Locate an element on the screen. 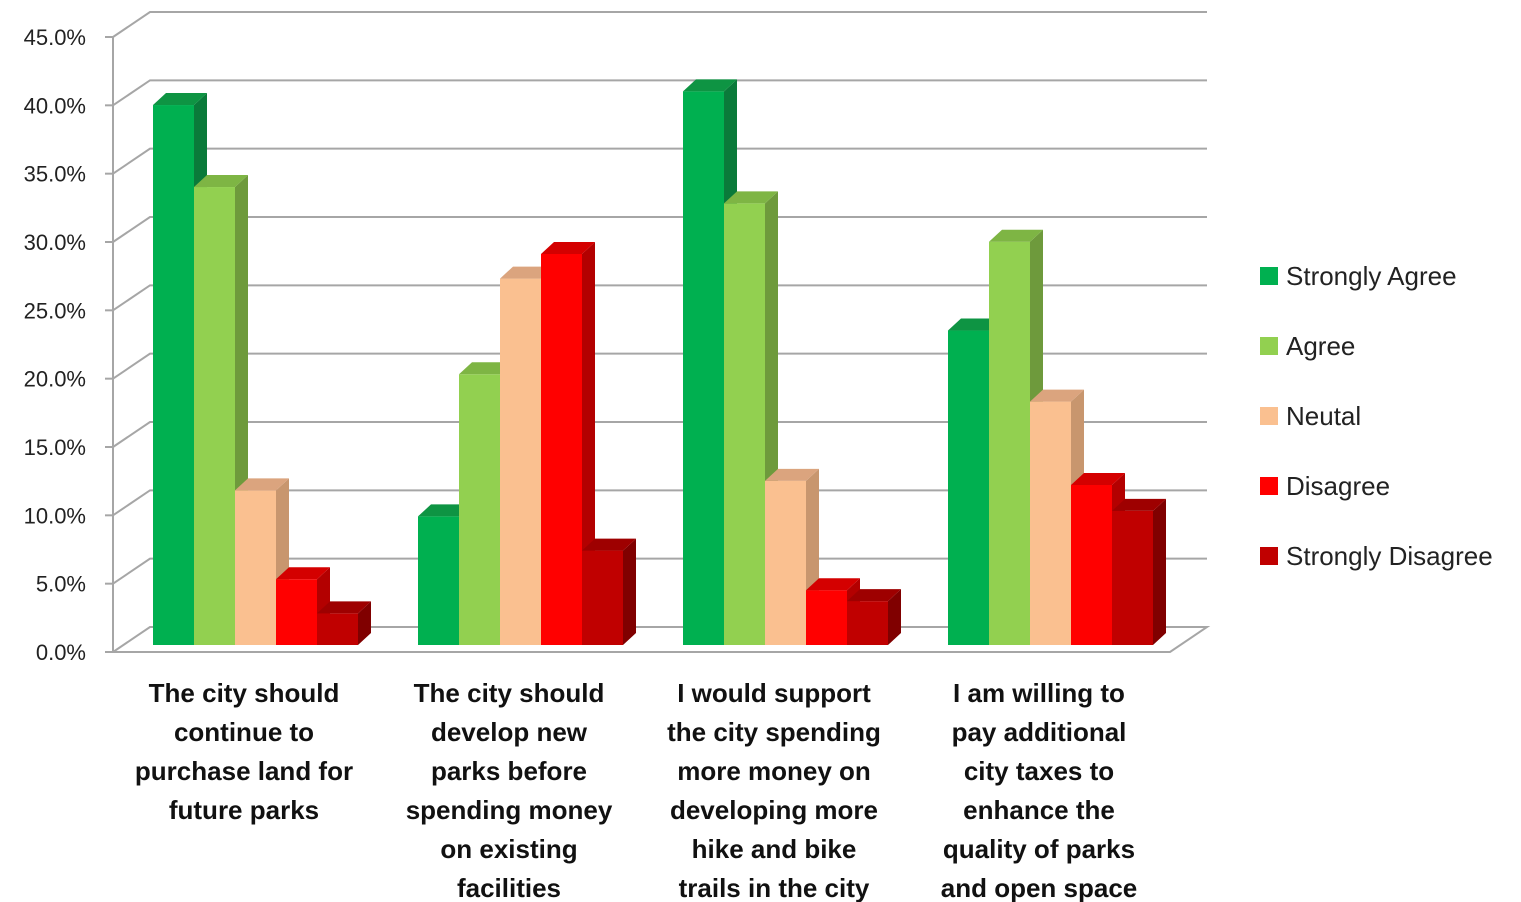 The height and width of the screenshot is (902, 1521). legend-label: Neutal is located at coordinates (1323, 416).